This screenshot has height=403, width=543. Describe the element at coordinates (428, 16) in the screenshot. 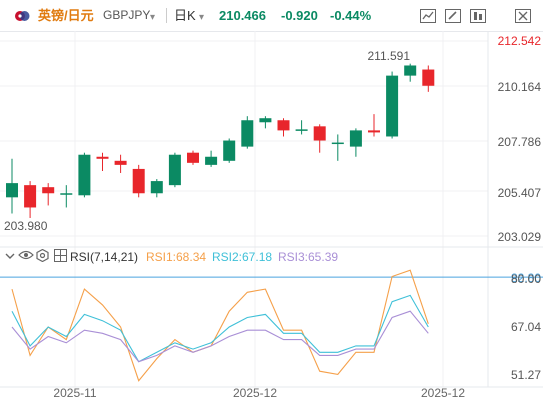

I see `line-chart-icon` at that location.